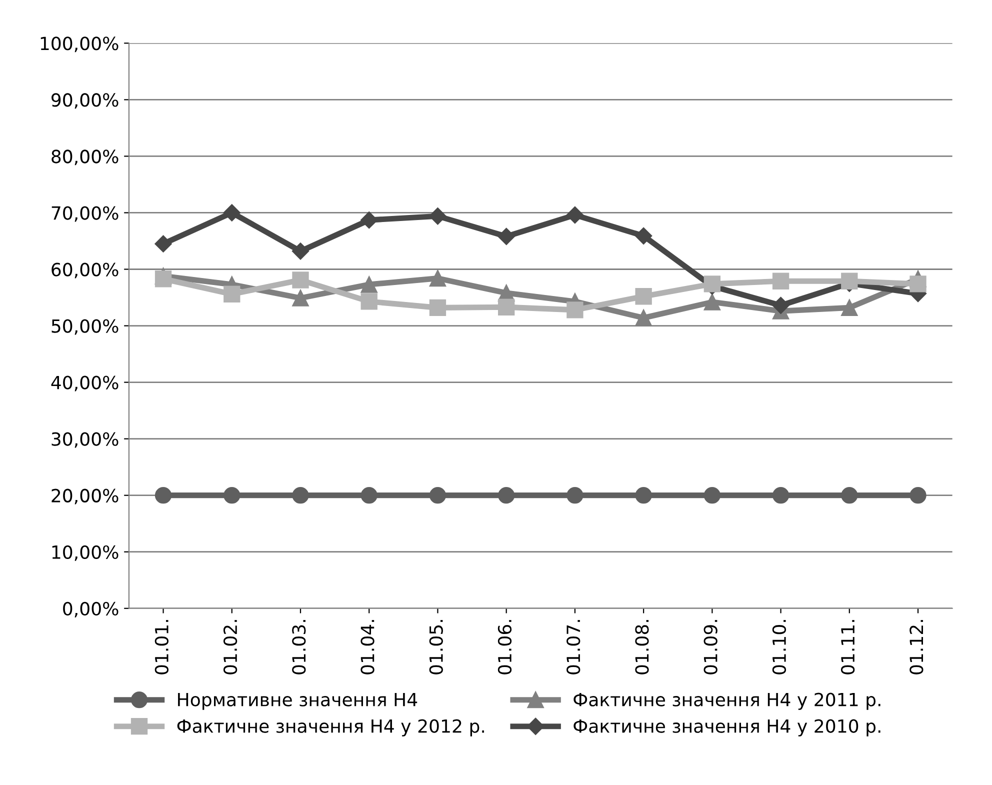  What do you see at coordinates (436, 647) in the screenshot?
I see `x-tick-label: 01.05.` at bounding box center [436, 647].